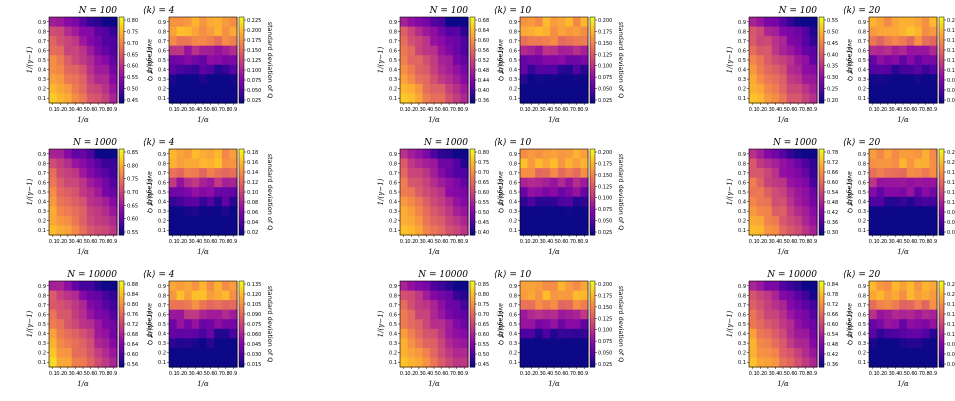  Describe the element at coordinates (254, 71) in the screenshot. I see `colorbar-tick-label: 0.100` at that location.